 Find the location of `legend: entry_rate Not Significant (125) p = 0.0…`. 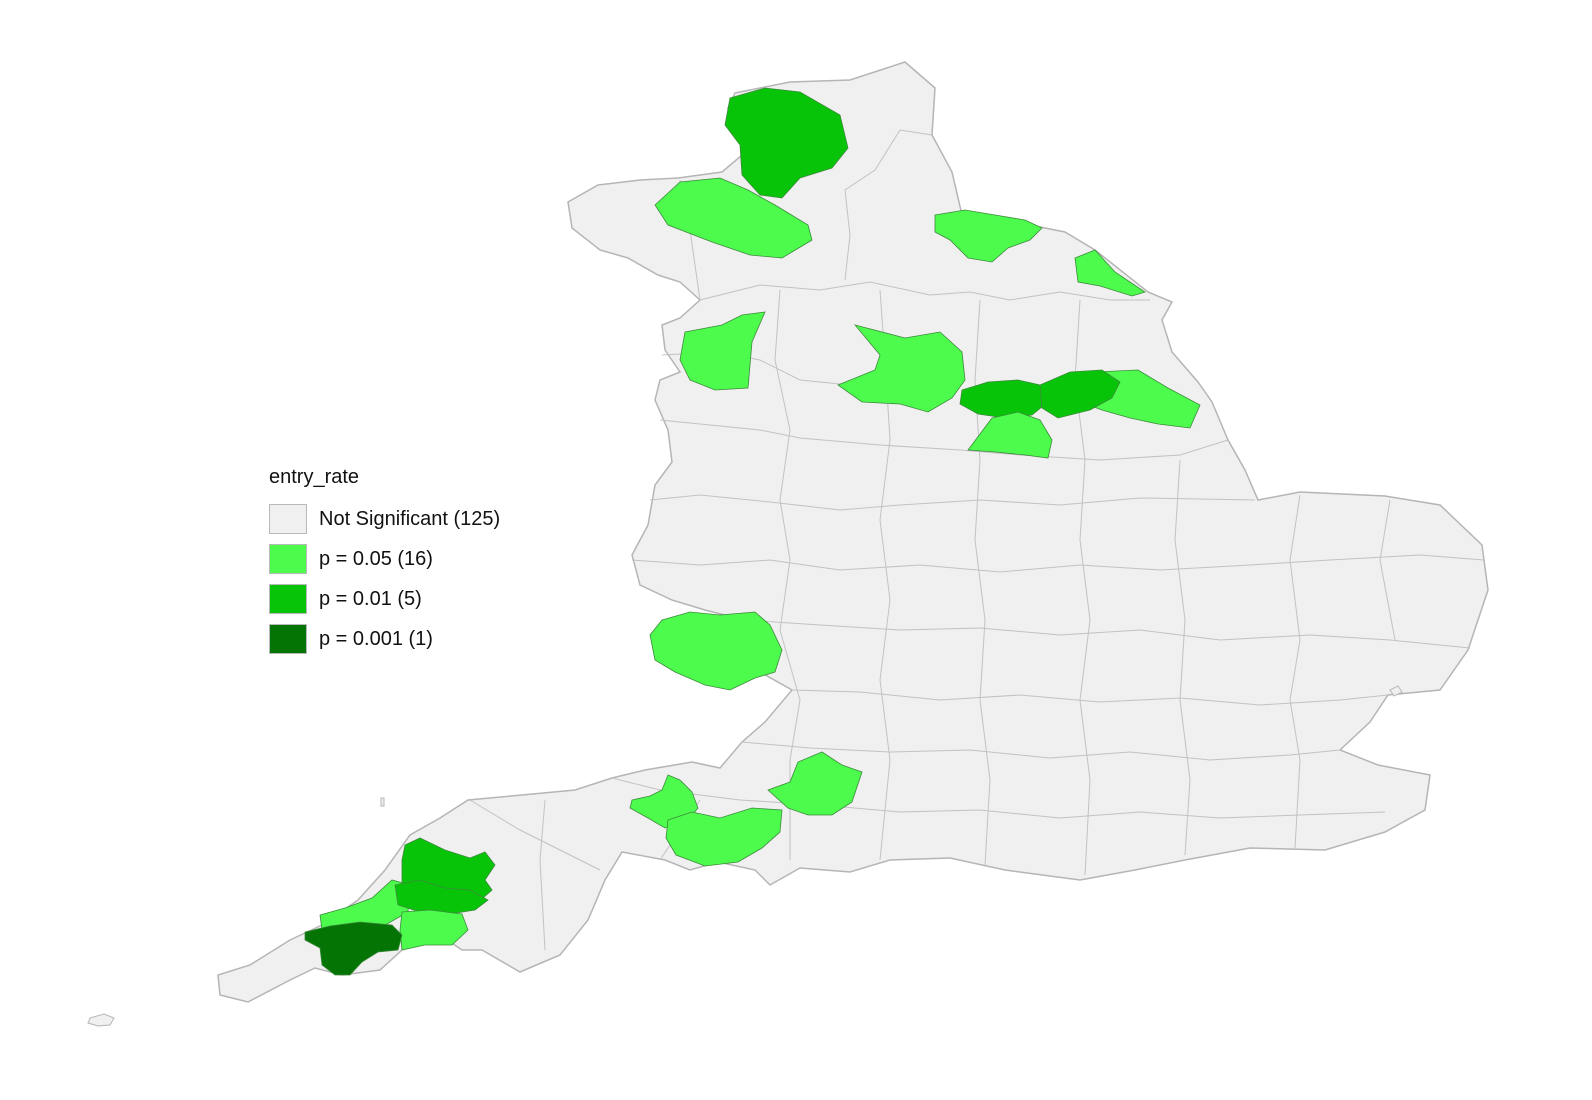

legend: entry_rate Not Significant (125) p = 0.0… is located at coordinates (384, 562).